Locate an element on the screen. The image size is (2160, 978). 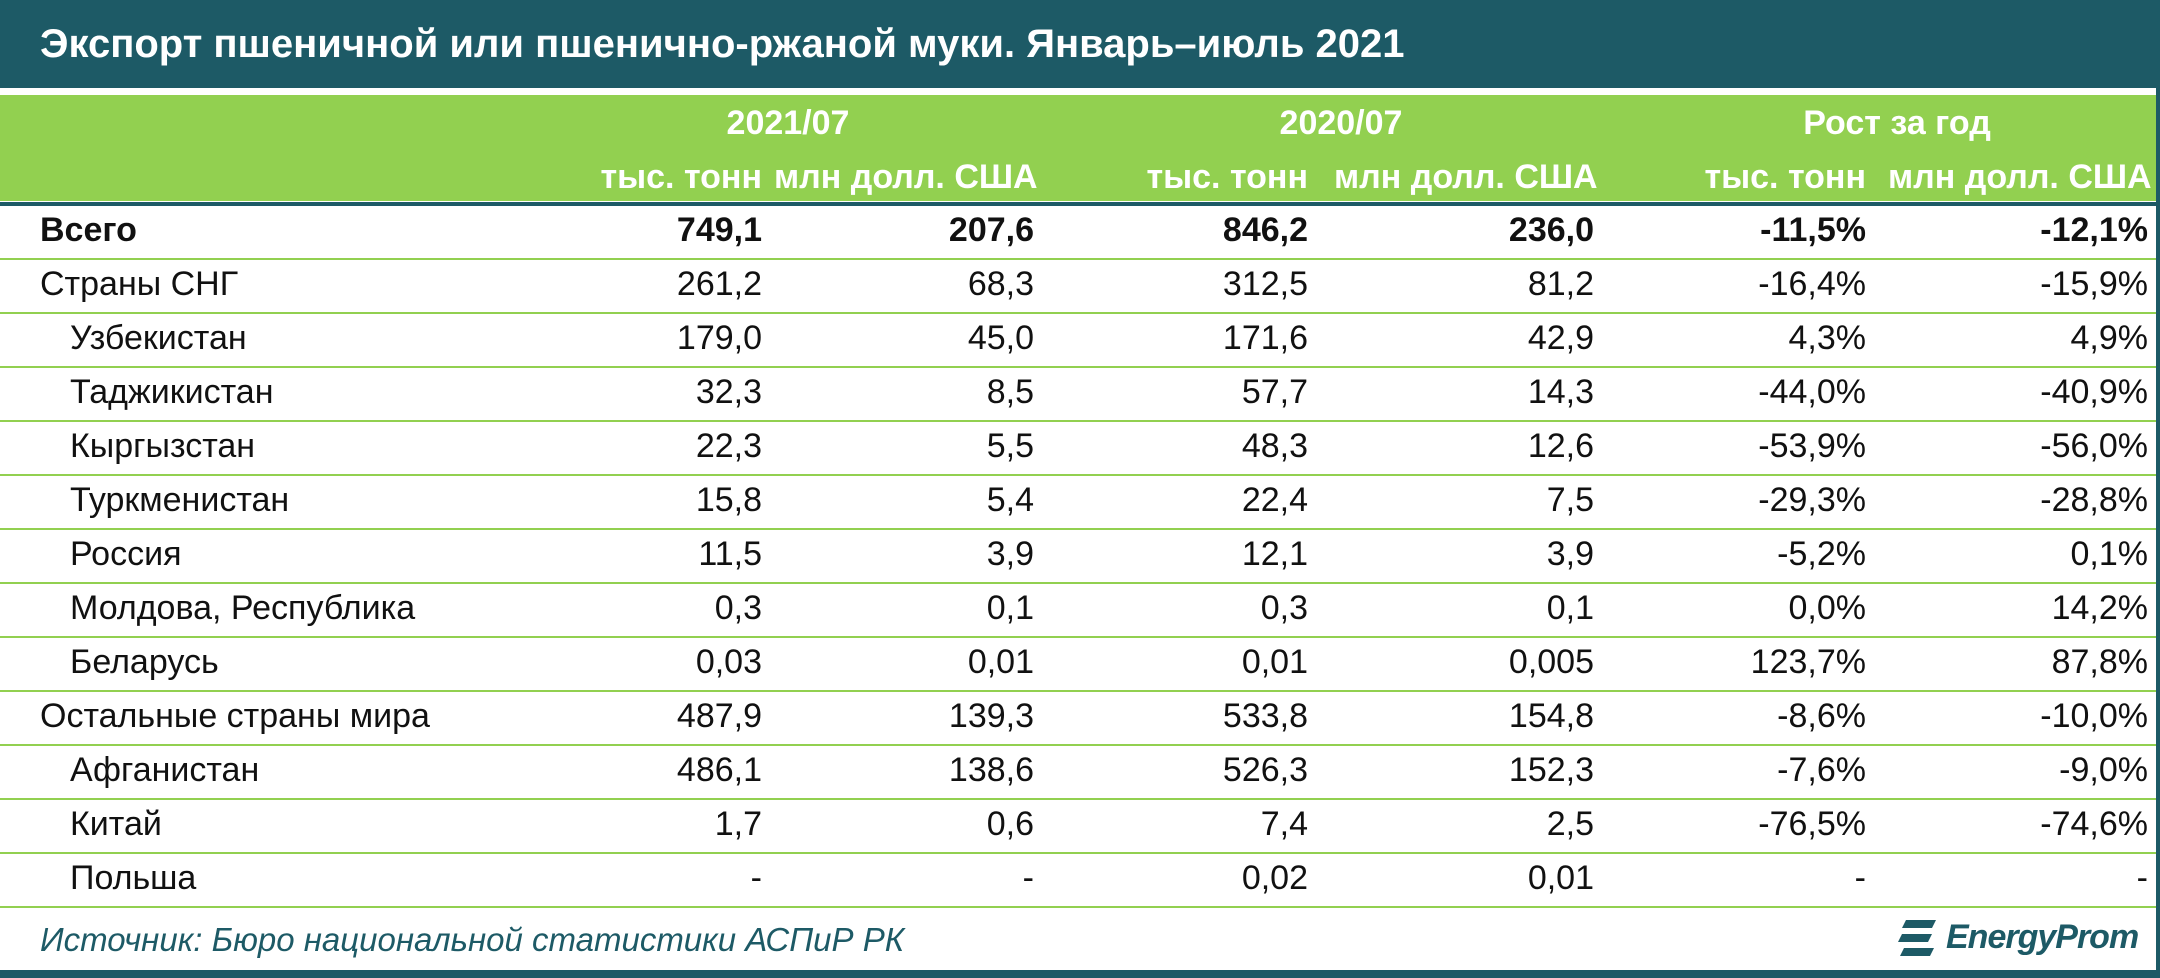
table-cell: 45,0 is located at coordinates (1000, 338).